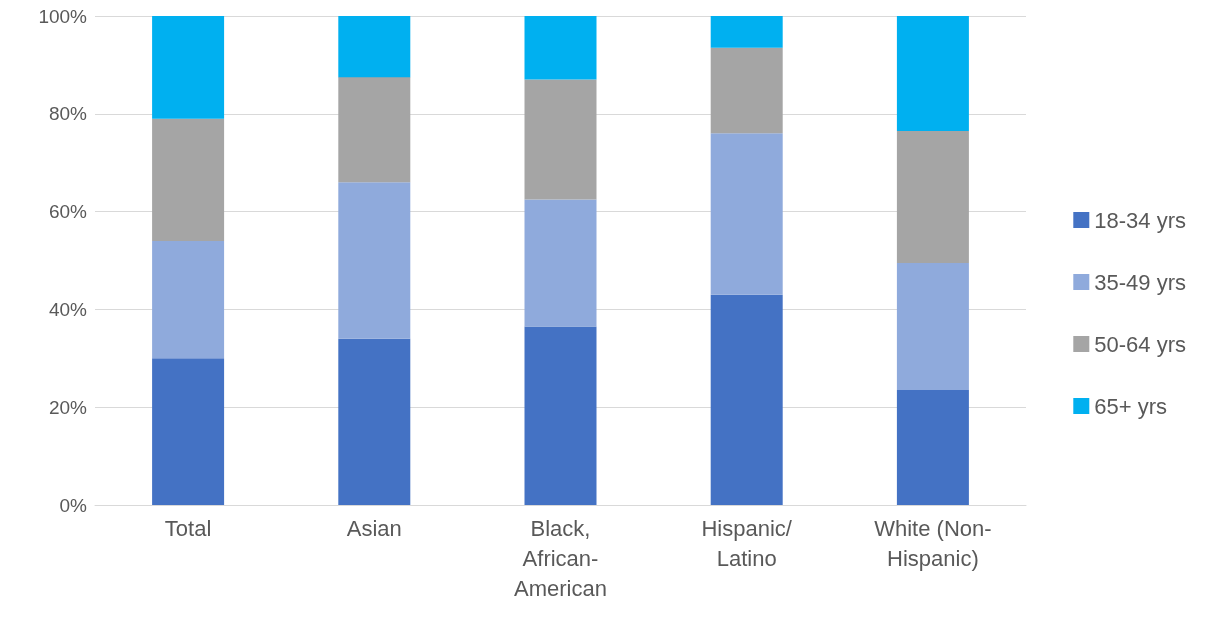 Image resolution: width=1211 pixels, height=626 pixels. I want to click on x-tick-label: White (Non-Hispanic), so click(933, 543).